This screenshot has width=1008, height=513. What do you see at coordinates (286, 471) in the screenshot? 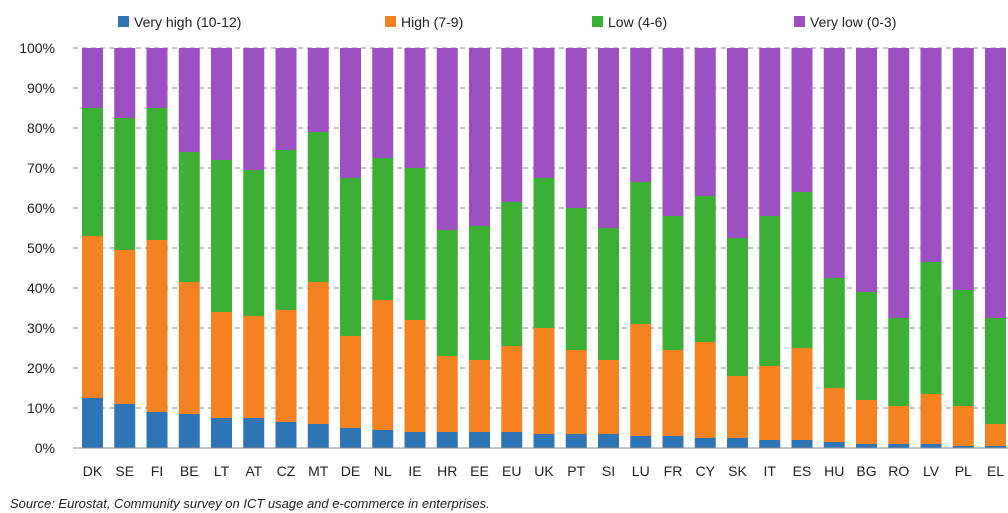
I see `x-category-label: CZ` at bounding box center [286, 471].